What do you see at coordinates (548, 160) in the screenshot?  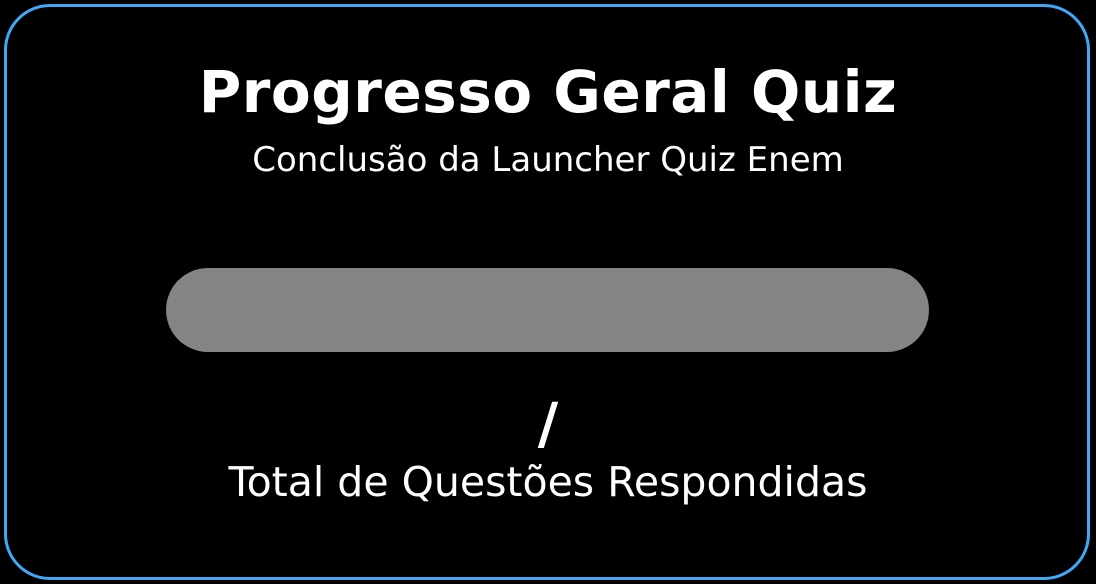 I see `page-subtitle: Conclusão da Launcher Quiz Enem` at bounding box center [548, 160].